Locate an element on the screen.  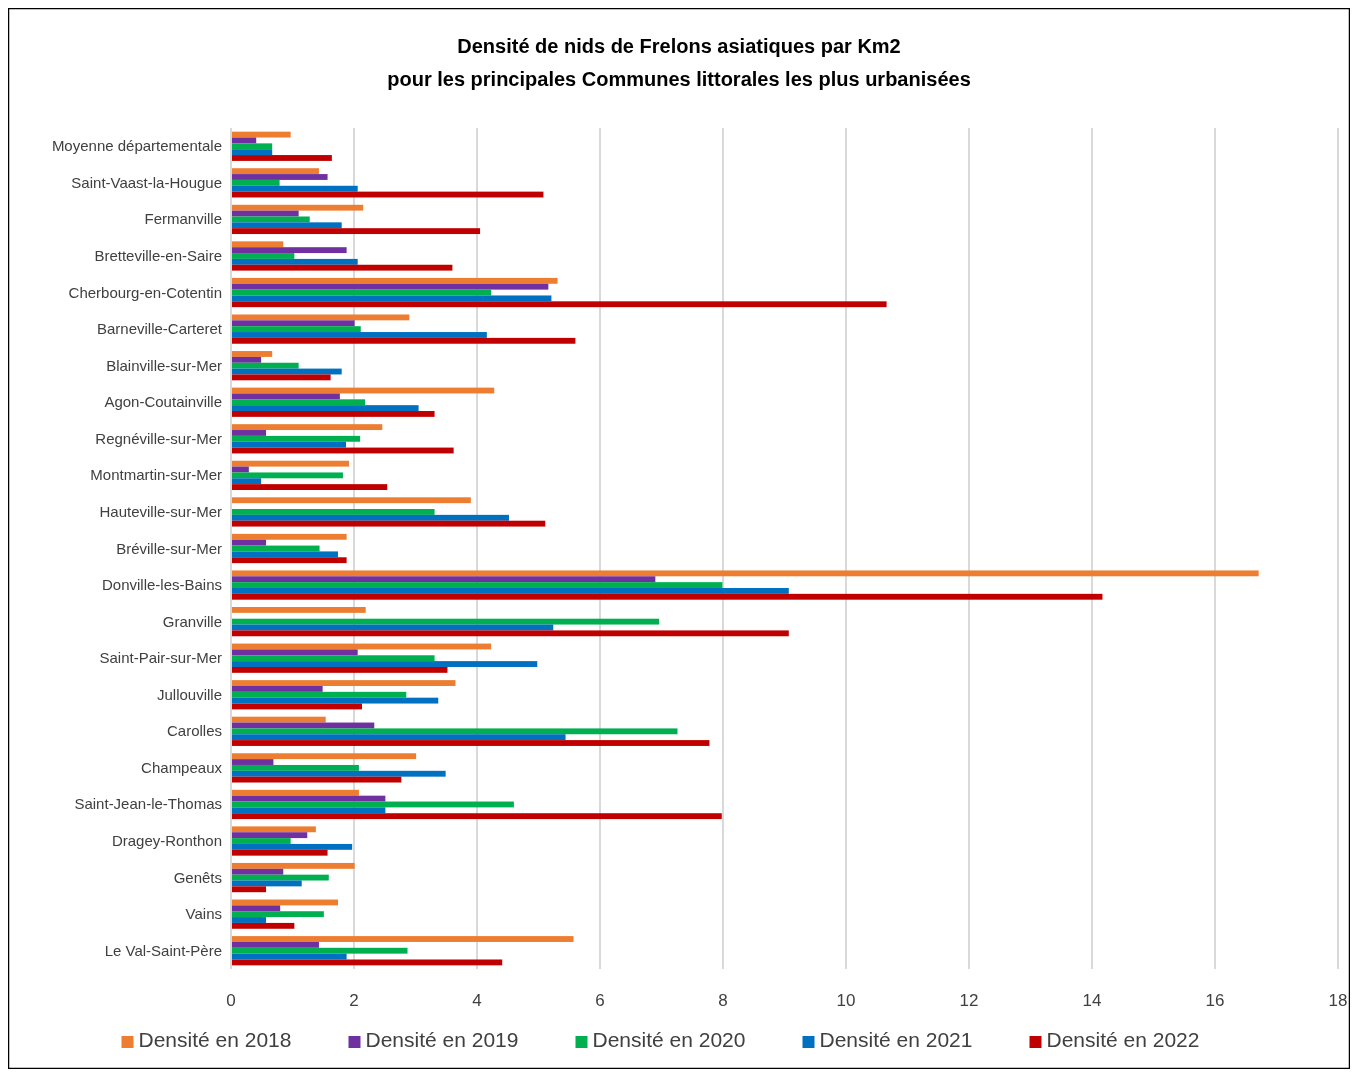
x-tick-label: 8 is located at coordinates (723, 1000).